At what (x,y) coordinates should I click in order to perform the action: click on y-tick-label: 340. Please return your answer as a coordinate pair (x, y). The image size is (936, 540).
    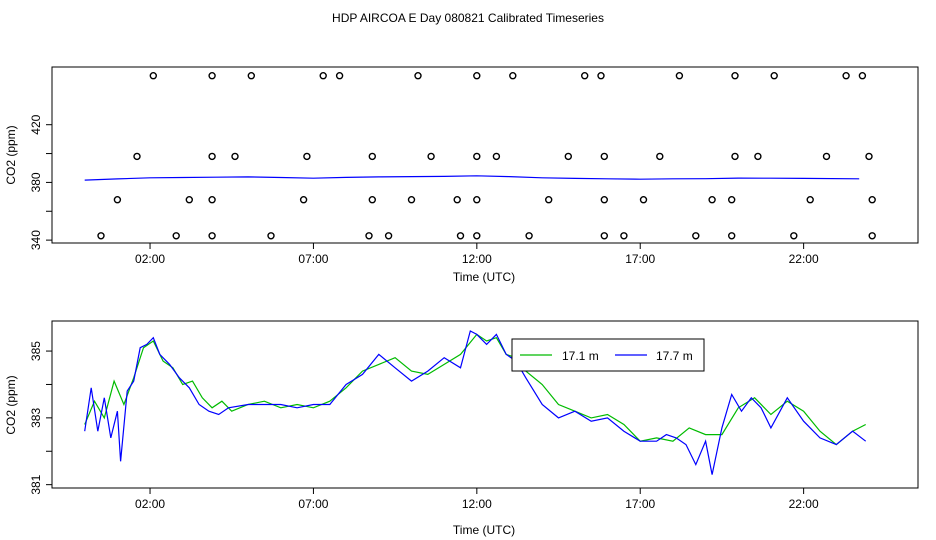
    Looking at the image, I should click on (36, 240).